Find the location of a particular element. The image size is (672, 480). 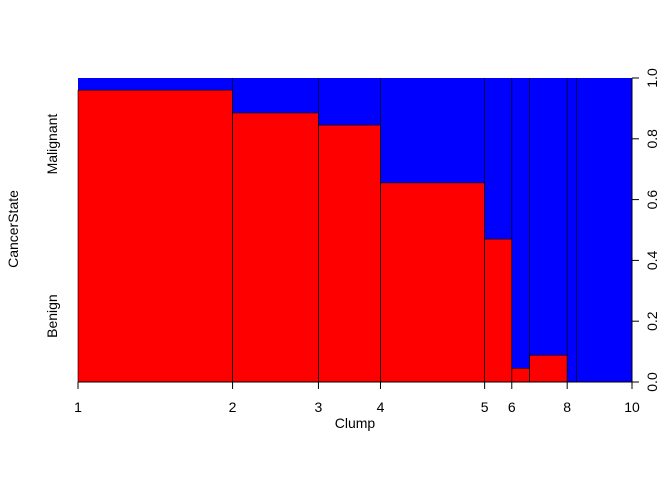

x-tick-label-7: 10 is located at coordinates (632, 407).